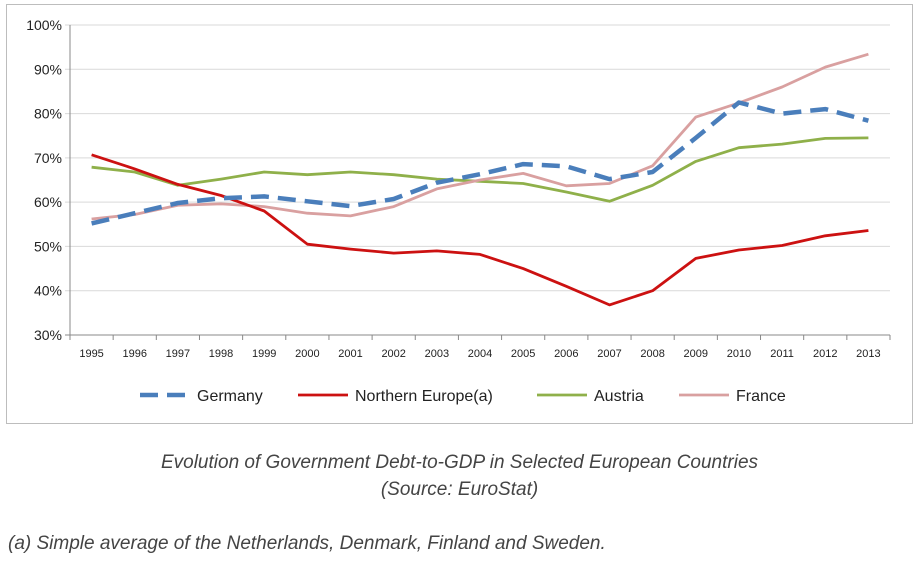  What do you see at coordinates (307, 354) in the screenshot?
I see `x-tick-label: 2000` at bounding box center [307, 354].